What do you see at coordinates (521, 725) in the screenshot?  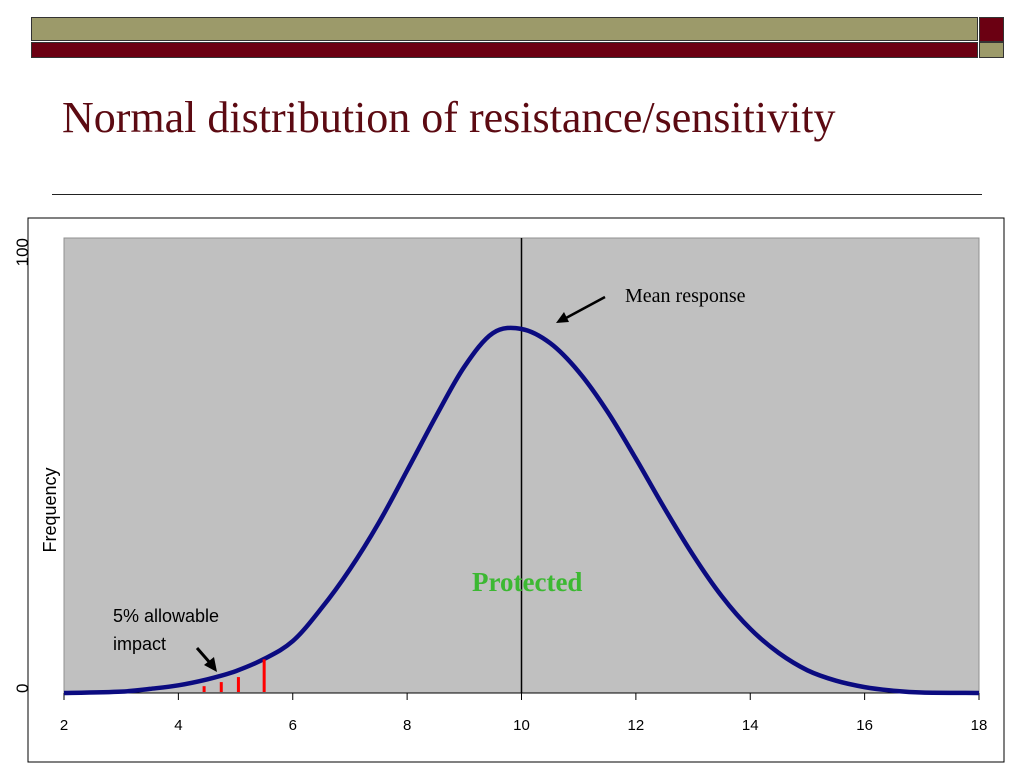 I see `x-tick-label: 10` at bounding box center [521, 725].